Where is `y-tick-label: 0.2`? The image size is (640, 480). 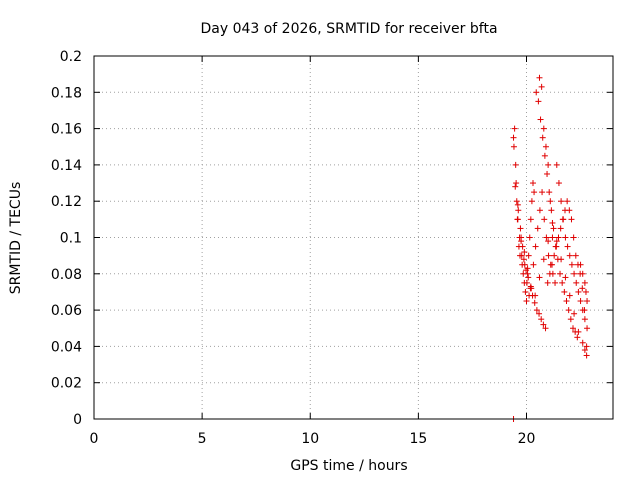 y-tick-label: 0.2 is located at coordinates (71, 57).